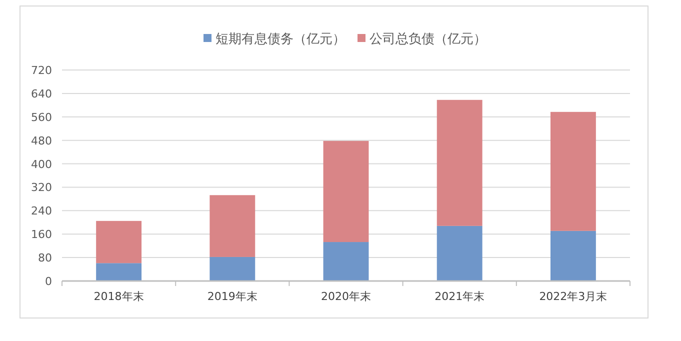 This screenshot has height=341, width=681. Describe the element at coordinates (281, 39) in the screenshot. I see `legend-label: 短期有息债务（亿元）` at that location.